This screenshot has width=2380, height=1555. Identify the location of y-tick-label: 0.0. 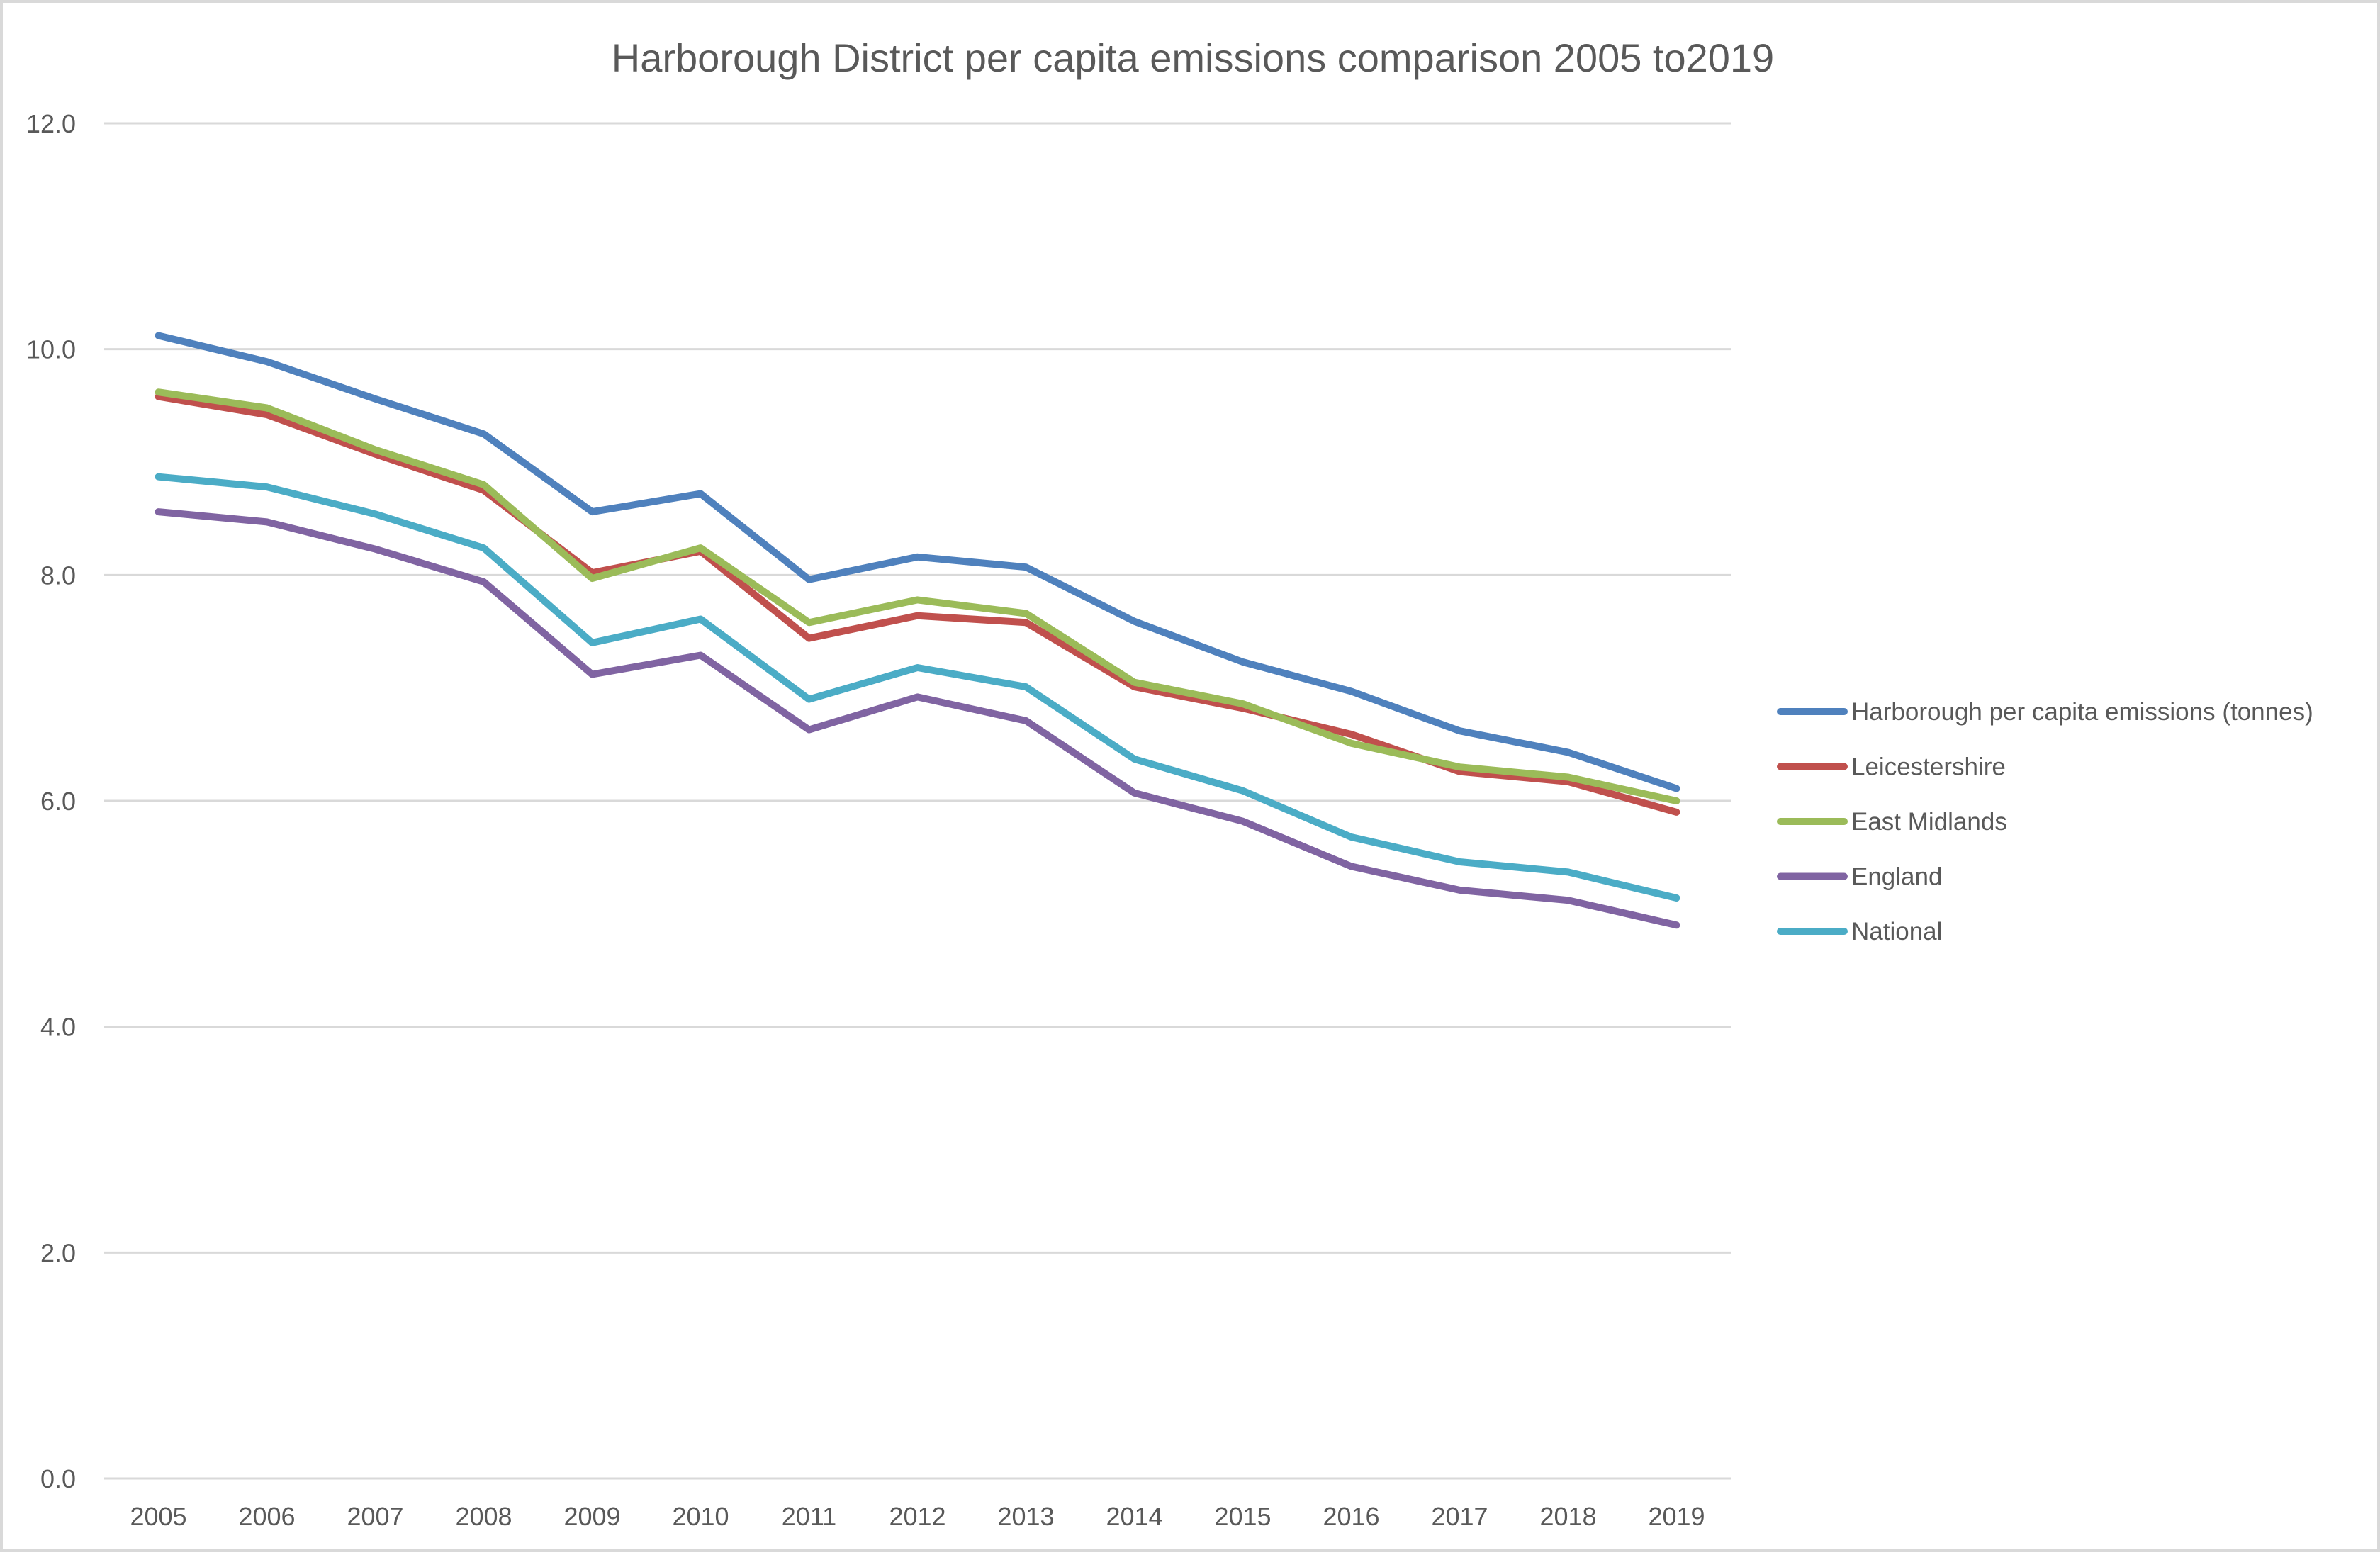
(58, 1478).